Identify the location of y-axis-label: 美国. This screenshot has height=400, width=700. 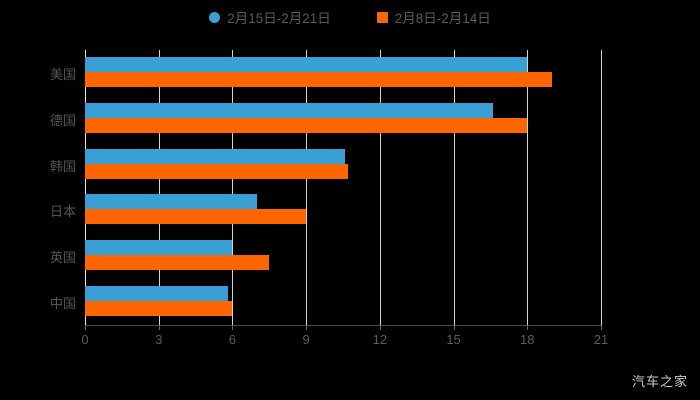
(62, 74).